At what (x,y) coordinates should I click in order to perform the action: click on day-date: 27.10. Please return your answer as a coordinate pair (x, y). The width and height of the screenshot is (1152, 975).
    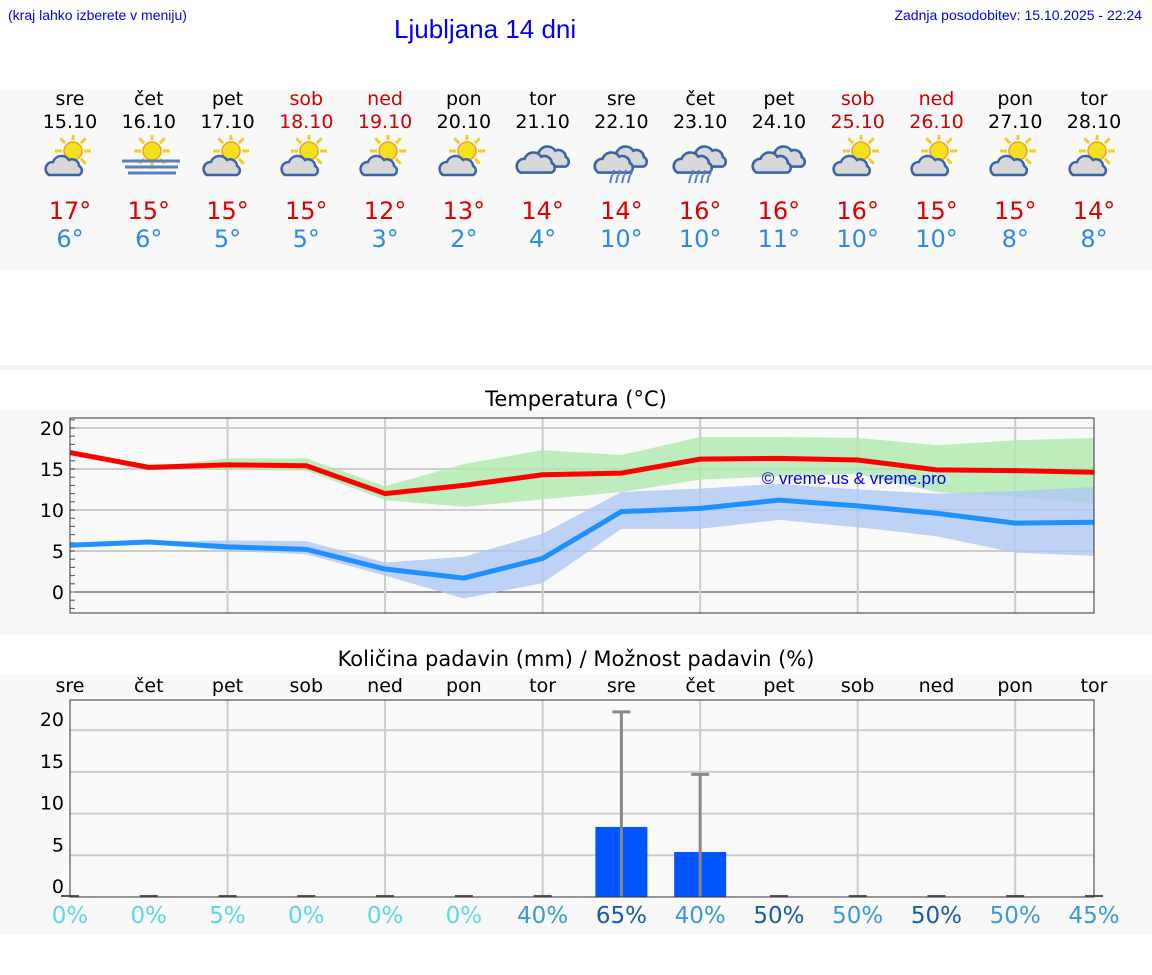
    Looking at the image, I should click on (1015, 122).